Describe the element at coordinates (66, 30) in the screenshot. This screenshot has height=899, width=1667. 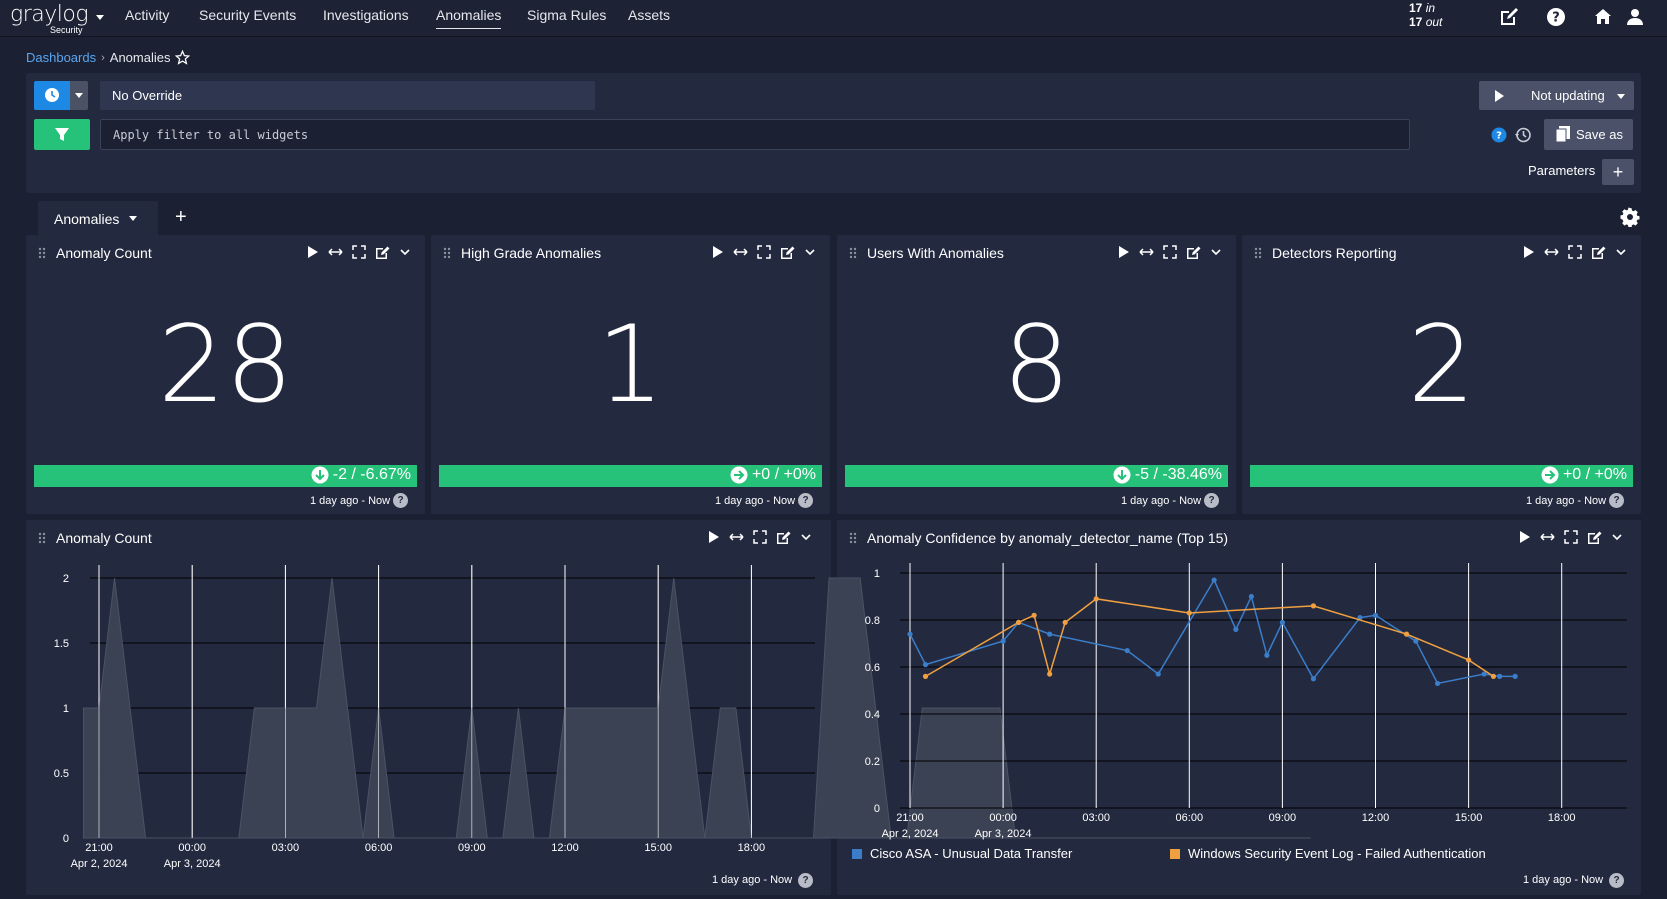
I see `logo-subtitle: Security` at that location.